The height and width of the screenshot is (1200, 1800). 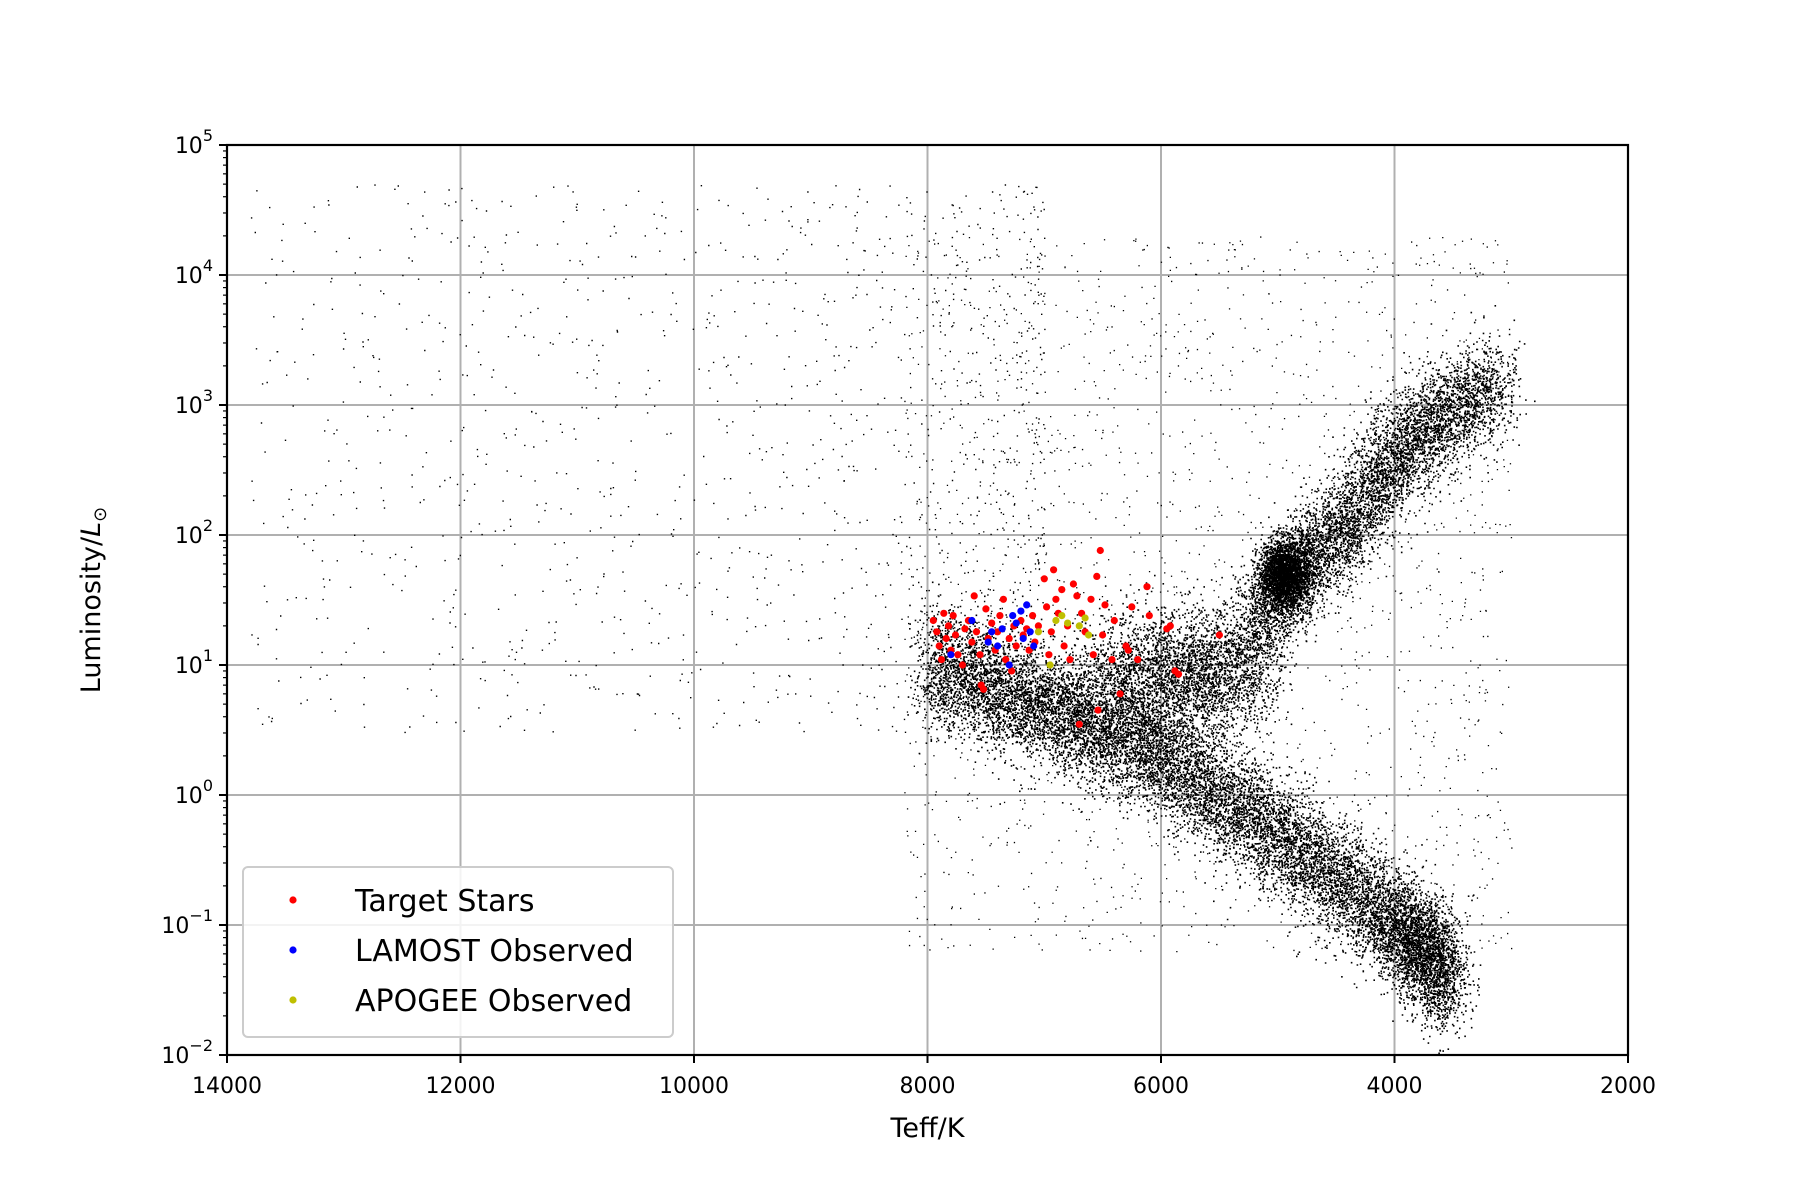 I want to click on x-axis-ticks: 14000 12000 10000 8000 6000 4000 2000, so click(x=924, y=1077).